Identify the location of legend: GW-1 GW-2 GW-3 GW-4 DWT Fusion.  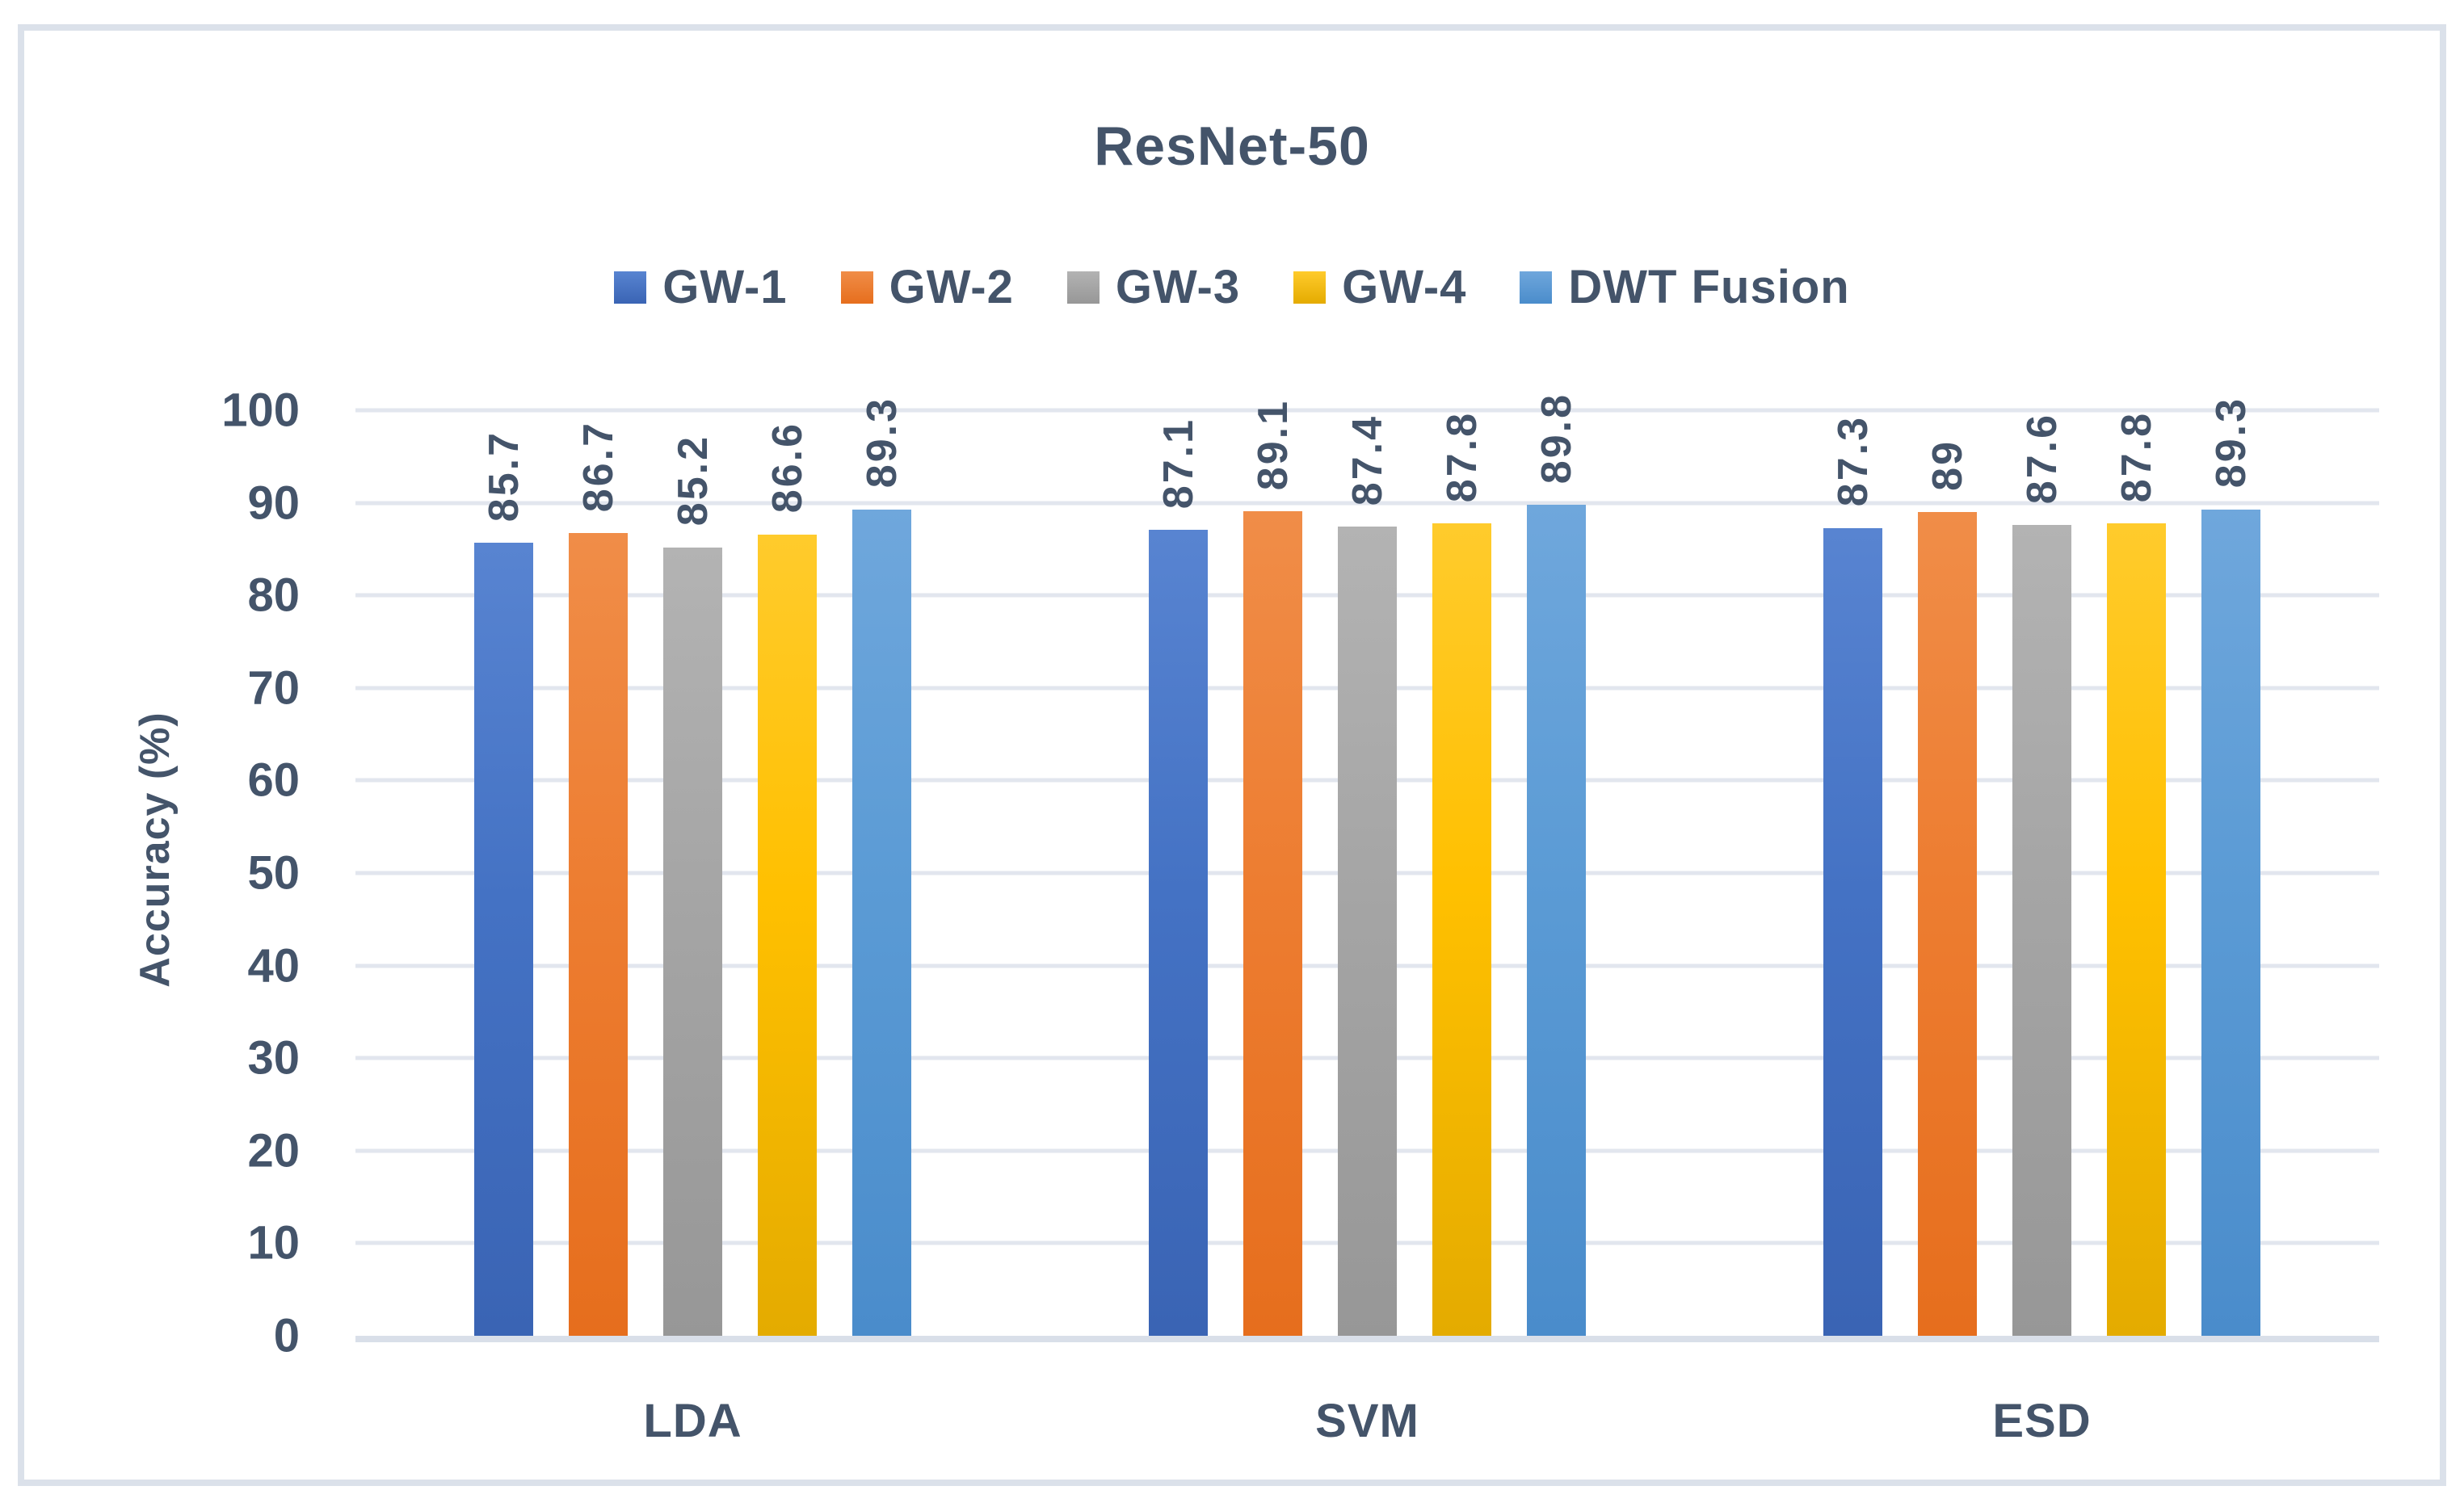
(1232, 287).